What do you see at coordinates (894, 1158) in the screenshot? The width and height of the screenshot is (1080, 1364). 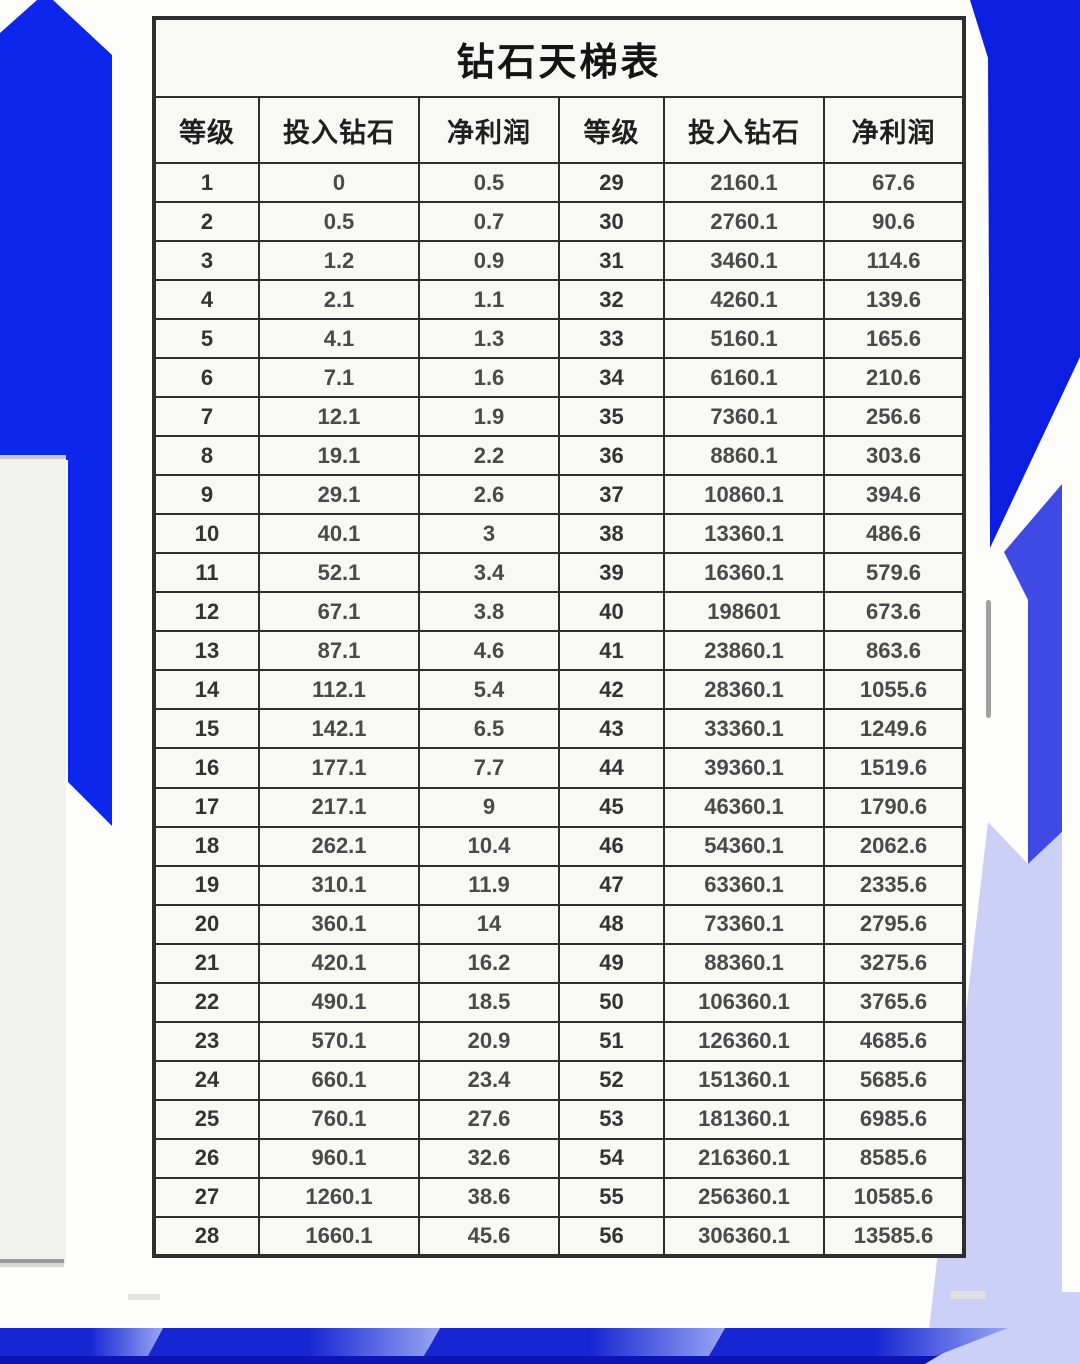 I see `cell-profit: 8585.6` at bounding box center [894, 1158].